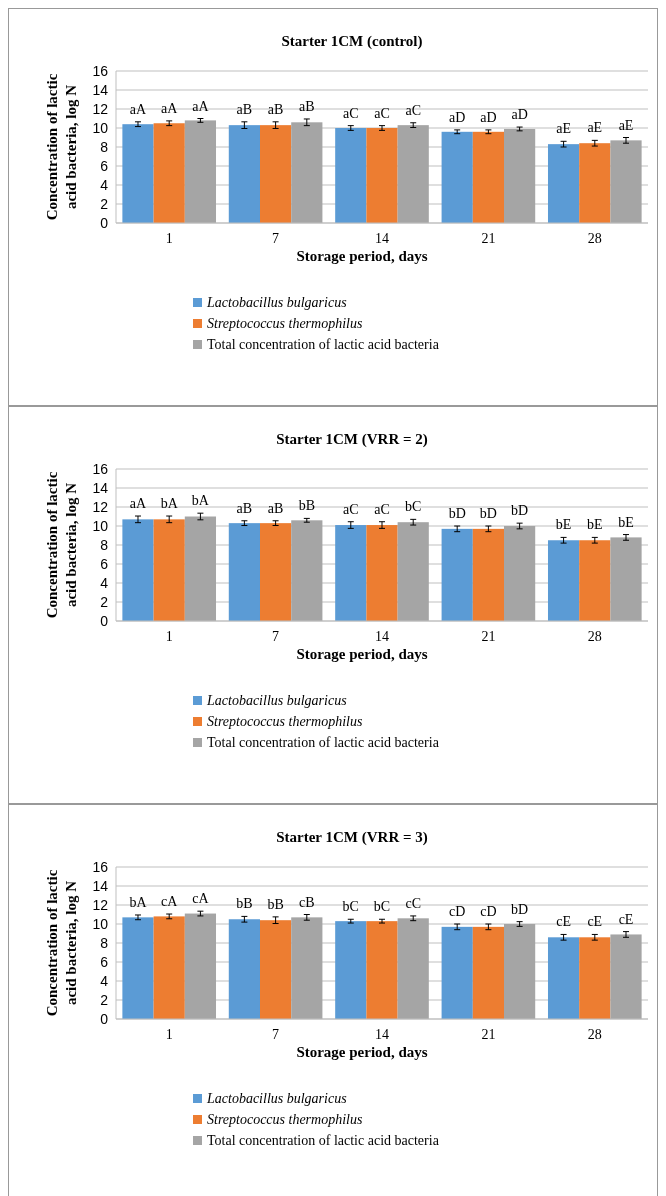  Describe the element at coordinates (276, 238) in the screenshot. I see `x-tick-label: 7` at that location.